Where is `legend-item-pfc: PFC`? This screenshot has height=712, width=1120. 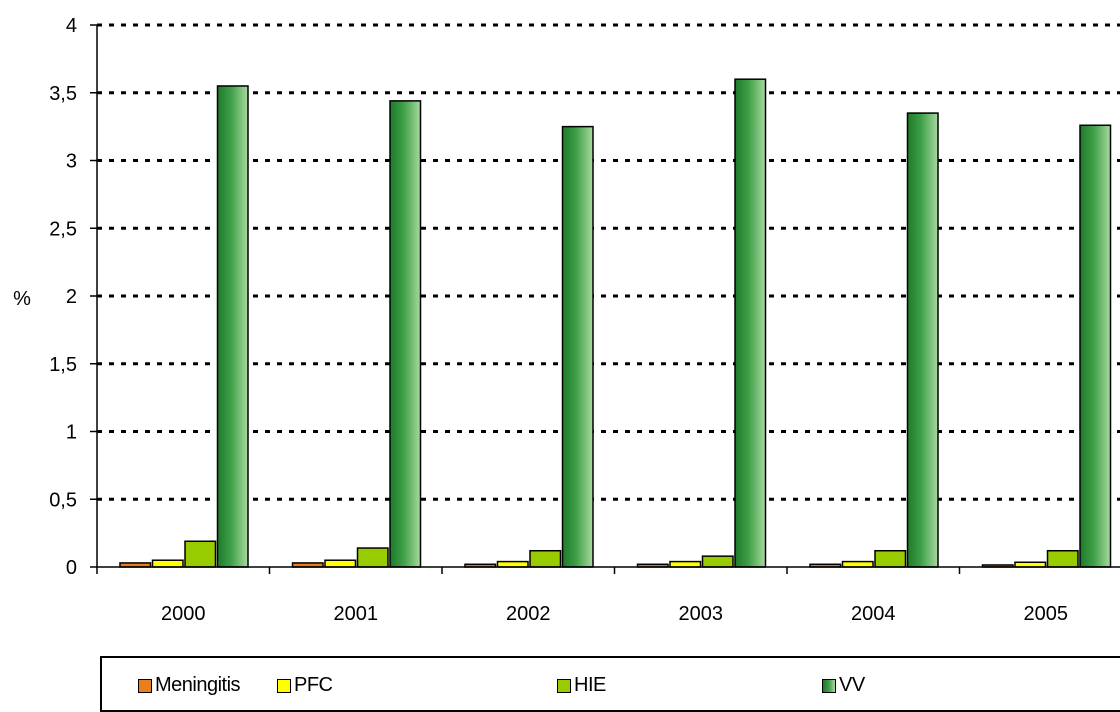 legend-item-pfc: PFC is located at coordinates (305, 685).